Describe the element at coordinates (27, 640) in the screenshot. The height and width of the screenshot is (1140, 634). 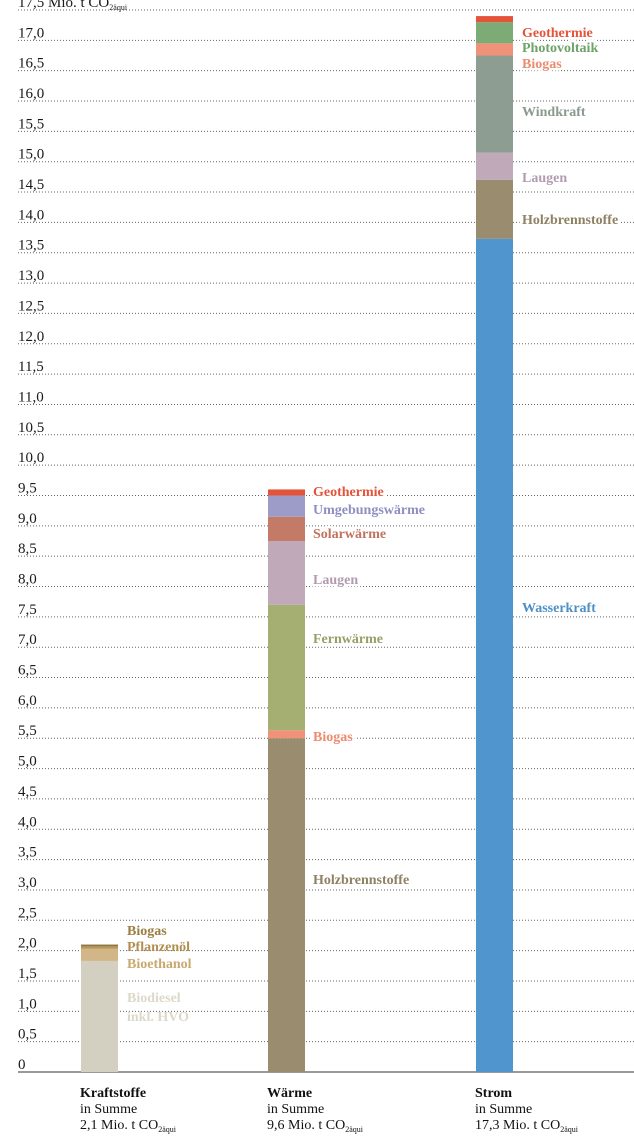
I see `y-tick-label: 7,0` at that location.